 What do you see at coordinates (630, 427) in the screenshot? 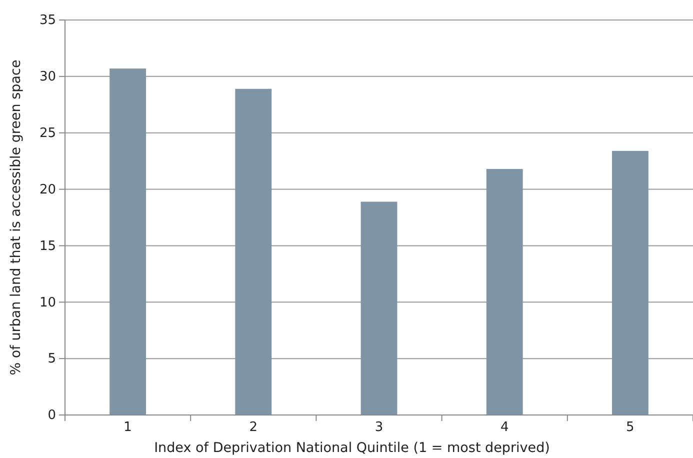
I see `x-tick-label: 5` at bounding box center [630, 427].